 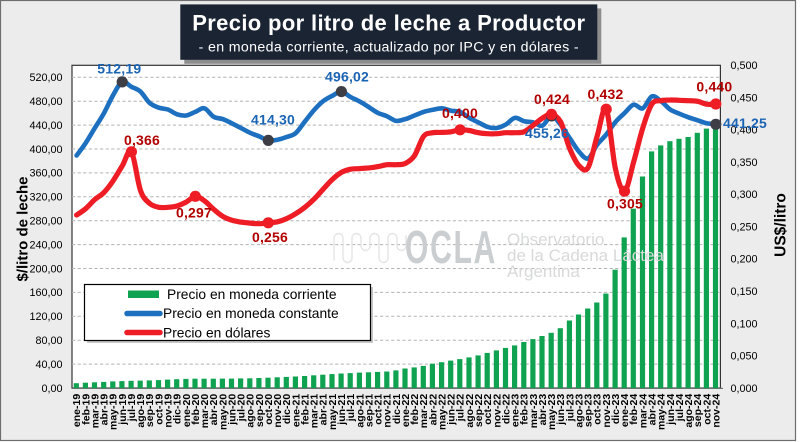 I want to click on svg-text: 0,000, so click(x=744, y=389).